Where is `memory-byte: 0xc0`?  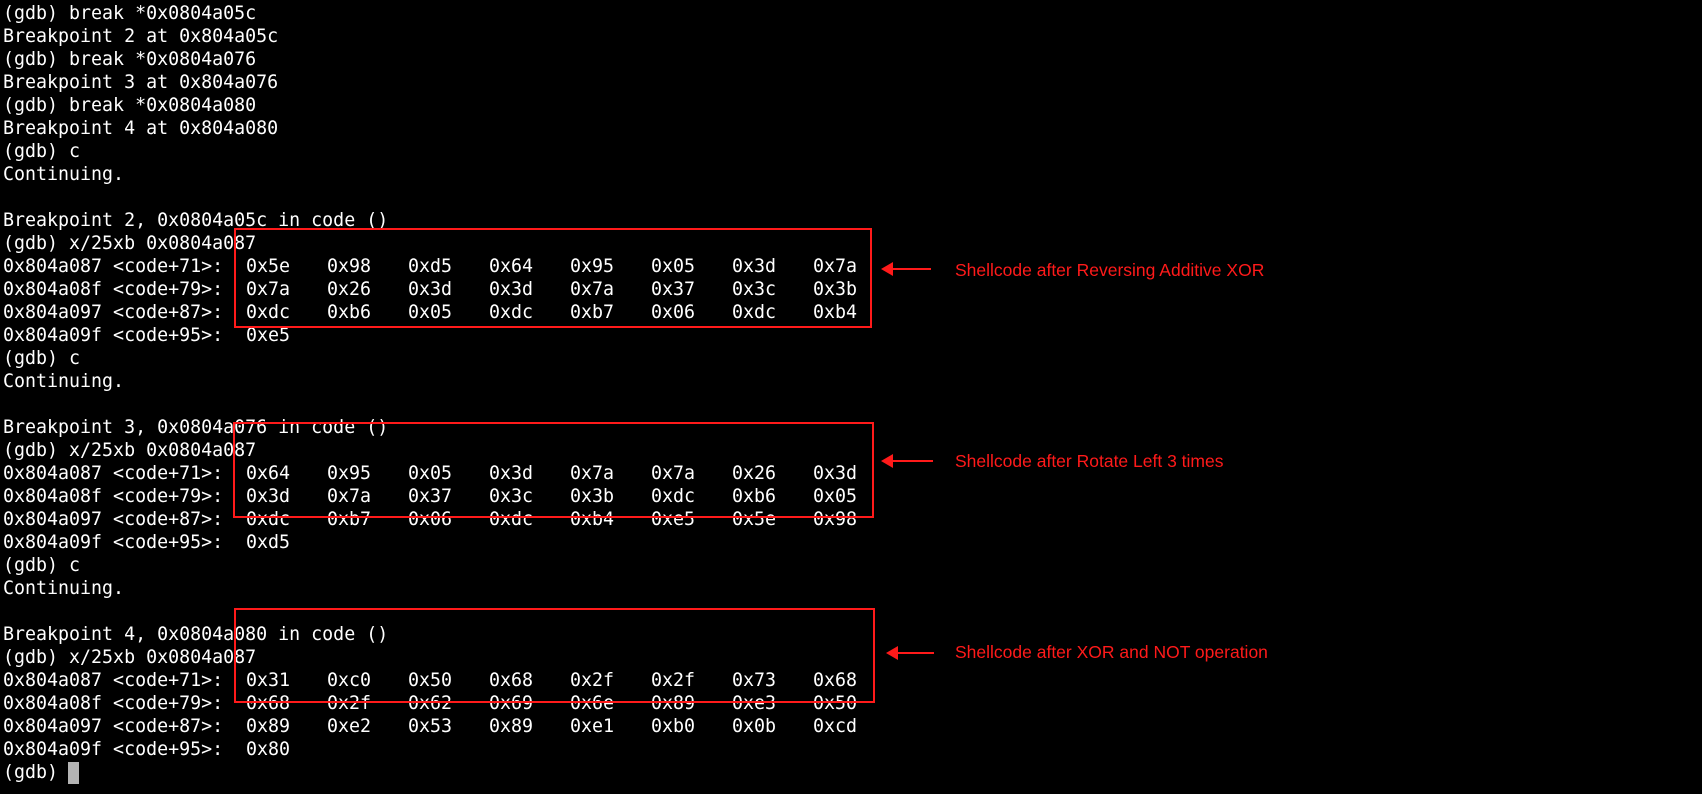
memory-byte: 0xc0 is located at coordinates (349, 680).